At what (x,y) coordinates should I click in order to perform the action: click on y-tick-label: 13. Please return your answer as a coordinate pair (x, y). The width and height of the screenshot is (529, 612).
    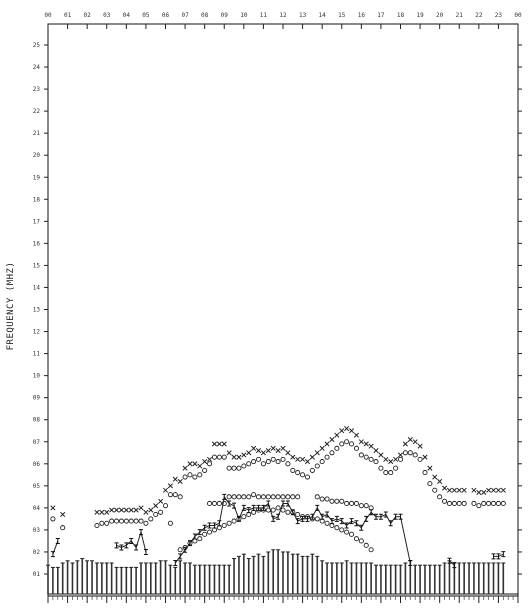
    Looking at the image, I should click on (37, 310).